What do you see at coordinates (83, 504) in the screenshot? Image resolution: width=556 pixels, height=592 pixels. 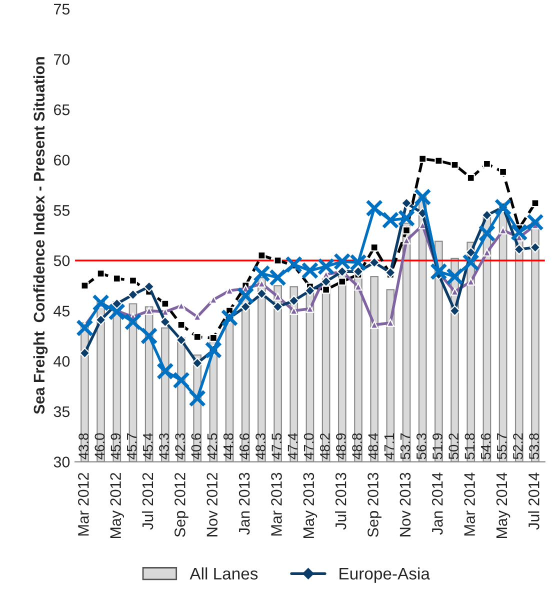 I see `x-tick-label: Mar 2012` at bounding box center [83, 504].